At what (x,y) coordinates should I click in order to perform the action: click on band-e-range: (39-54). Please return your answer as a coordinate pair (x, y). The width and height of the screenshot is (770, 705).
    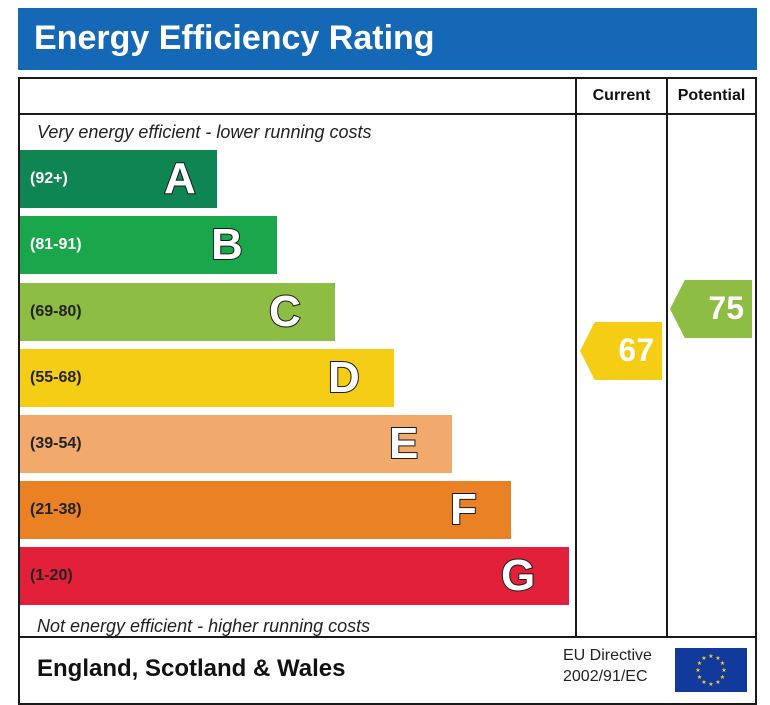
    Looking at the image, I should click on (56, 443).